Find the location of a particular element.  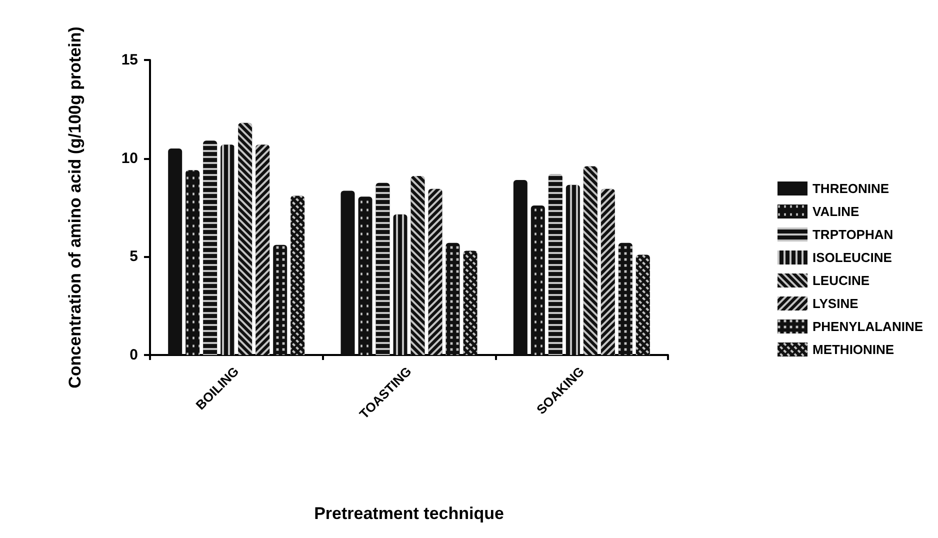

y-tick-label: 10 is located at coordinates (129, 158).